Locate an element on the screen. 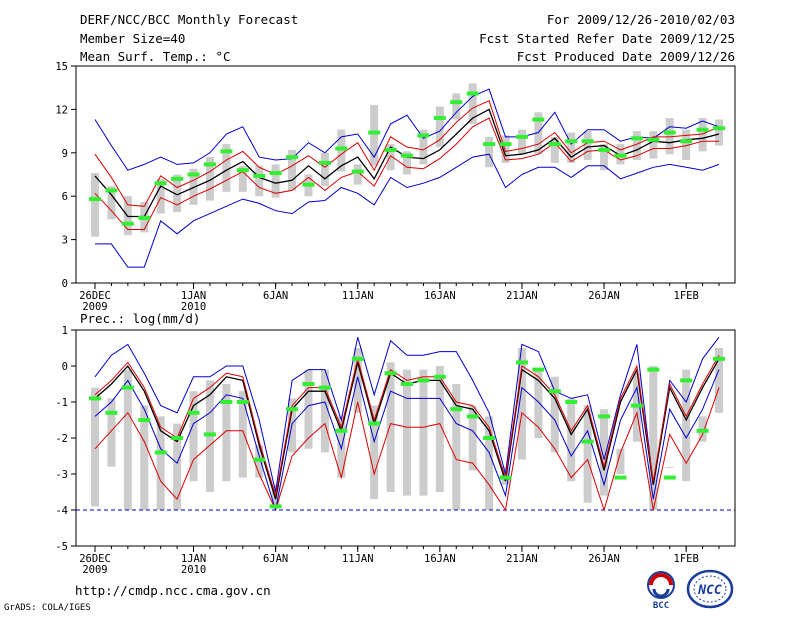  x-tick-year-label: 2010 is located at coordinates (193, 570).